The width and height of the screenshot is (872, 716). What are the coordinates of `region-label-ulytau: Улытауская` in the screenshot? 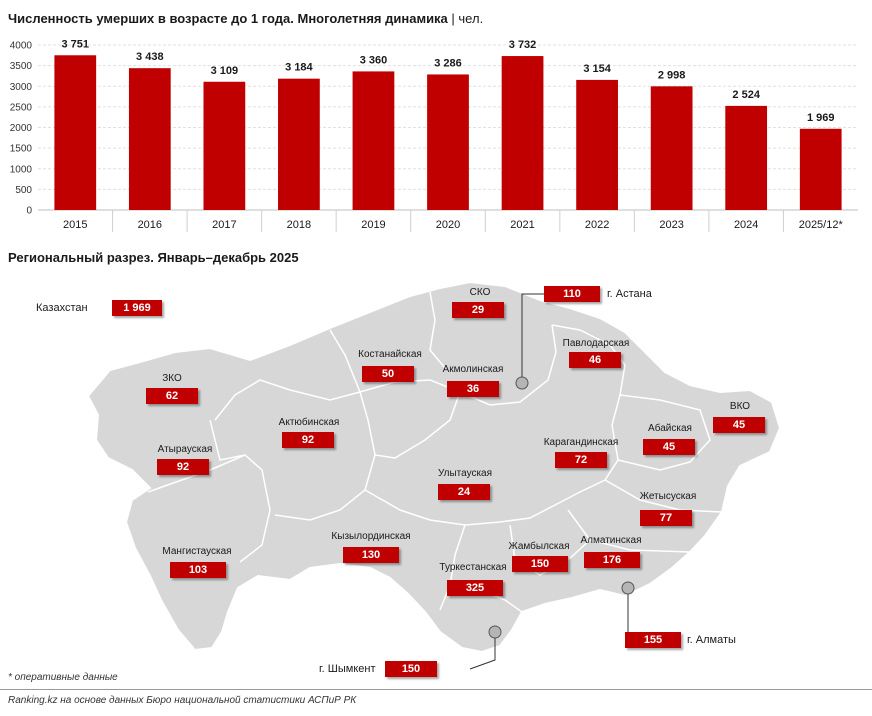 It's located at (465, 473).